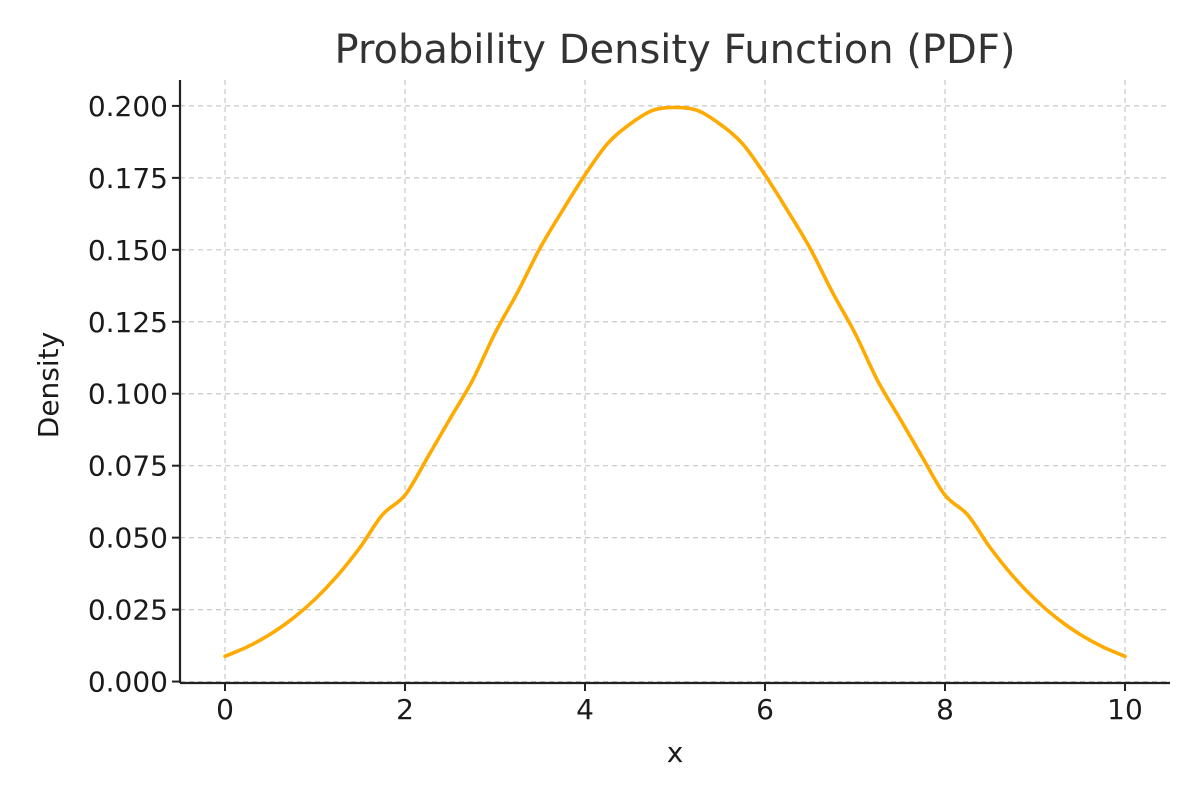  What do you see at coordinates (128, 610) in the screenshot?
I see `y-tick-label: 0.025` at bounding box center [128, 610].